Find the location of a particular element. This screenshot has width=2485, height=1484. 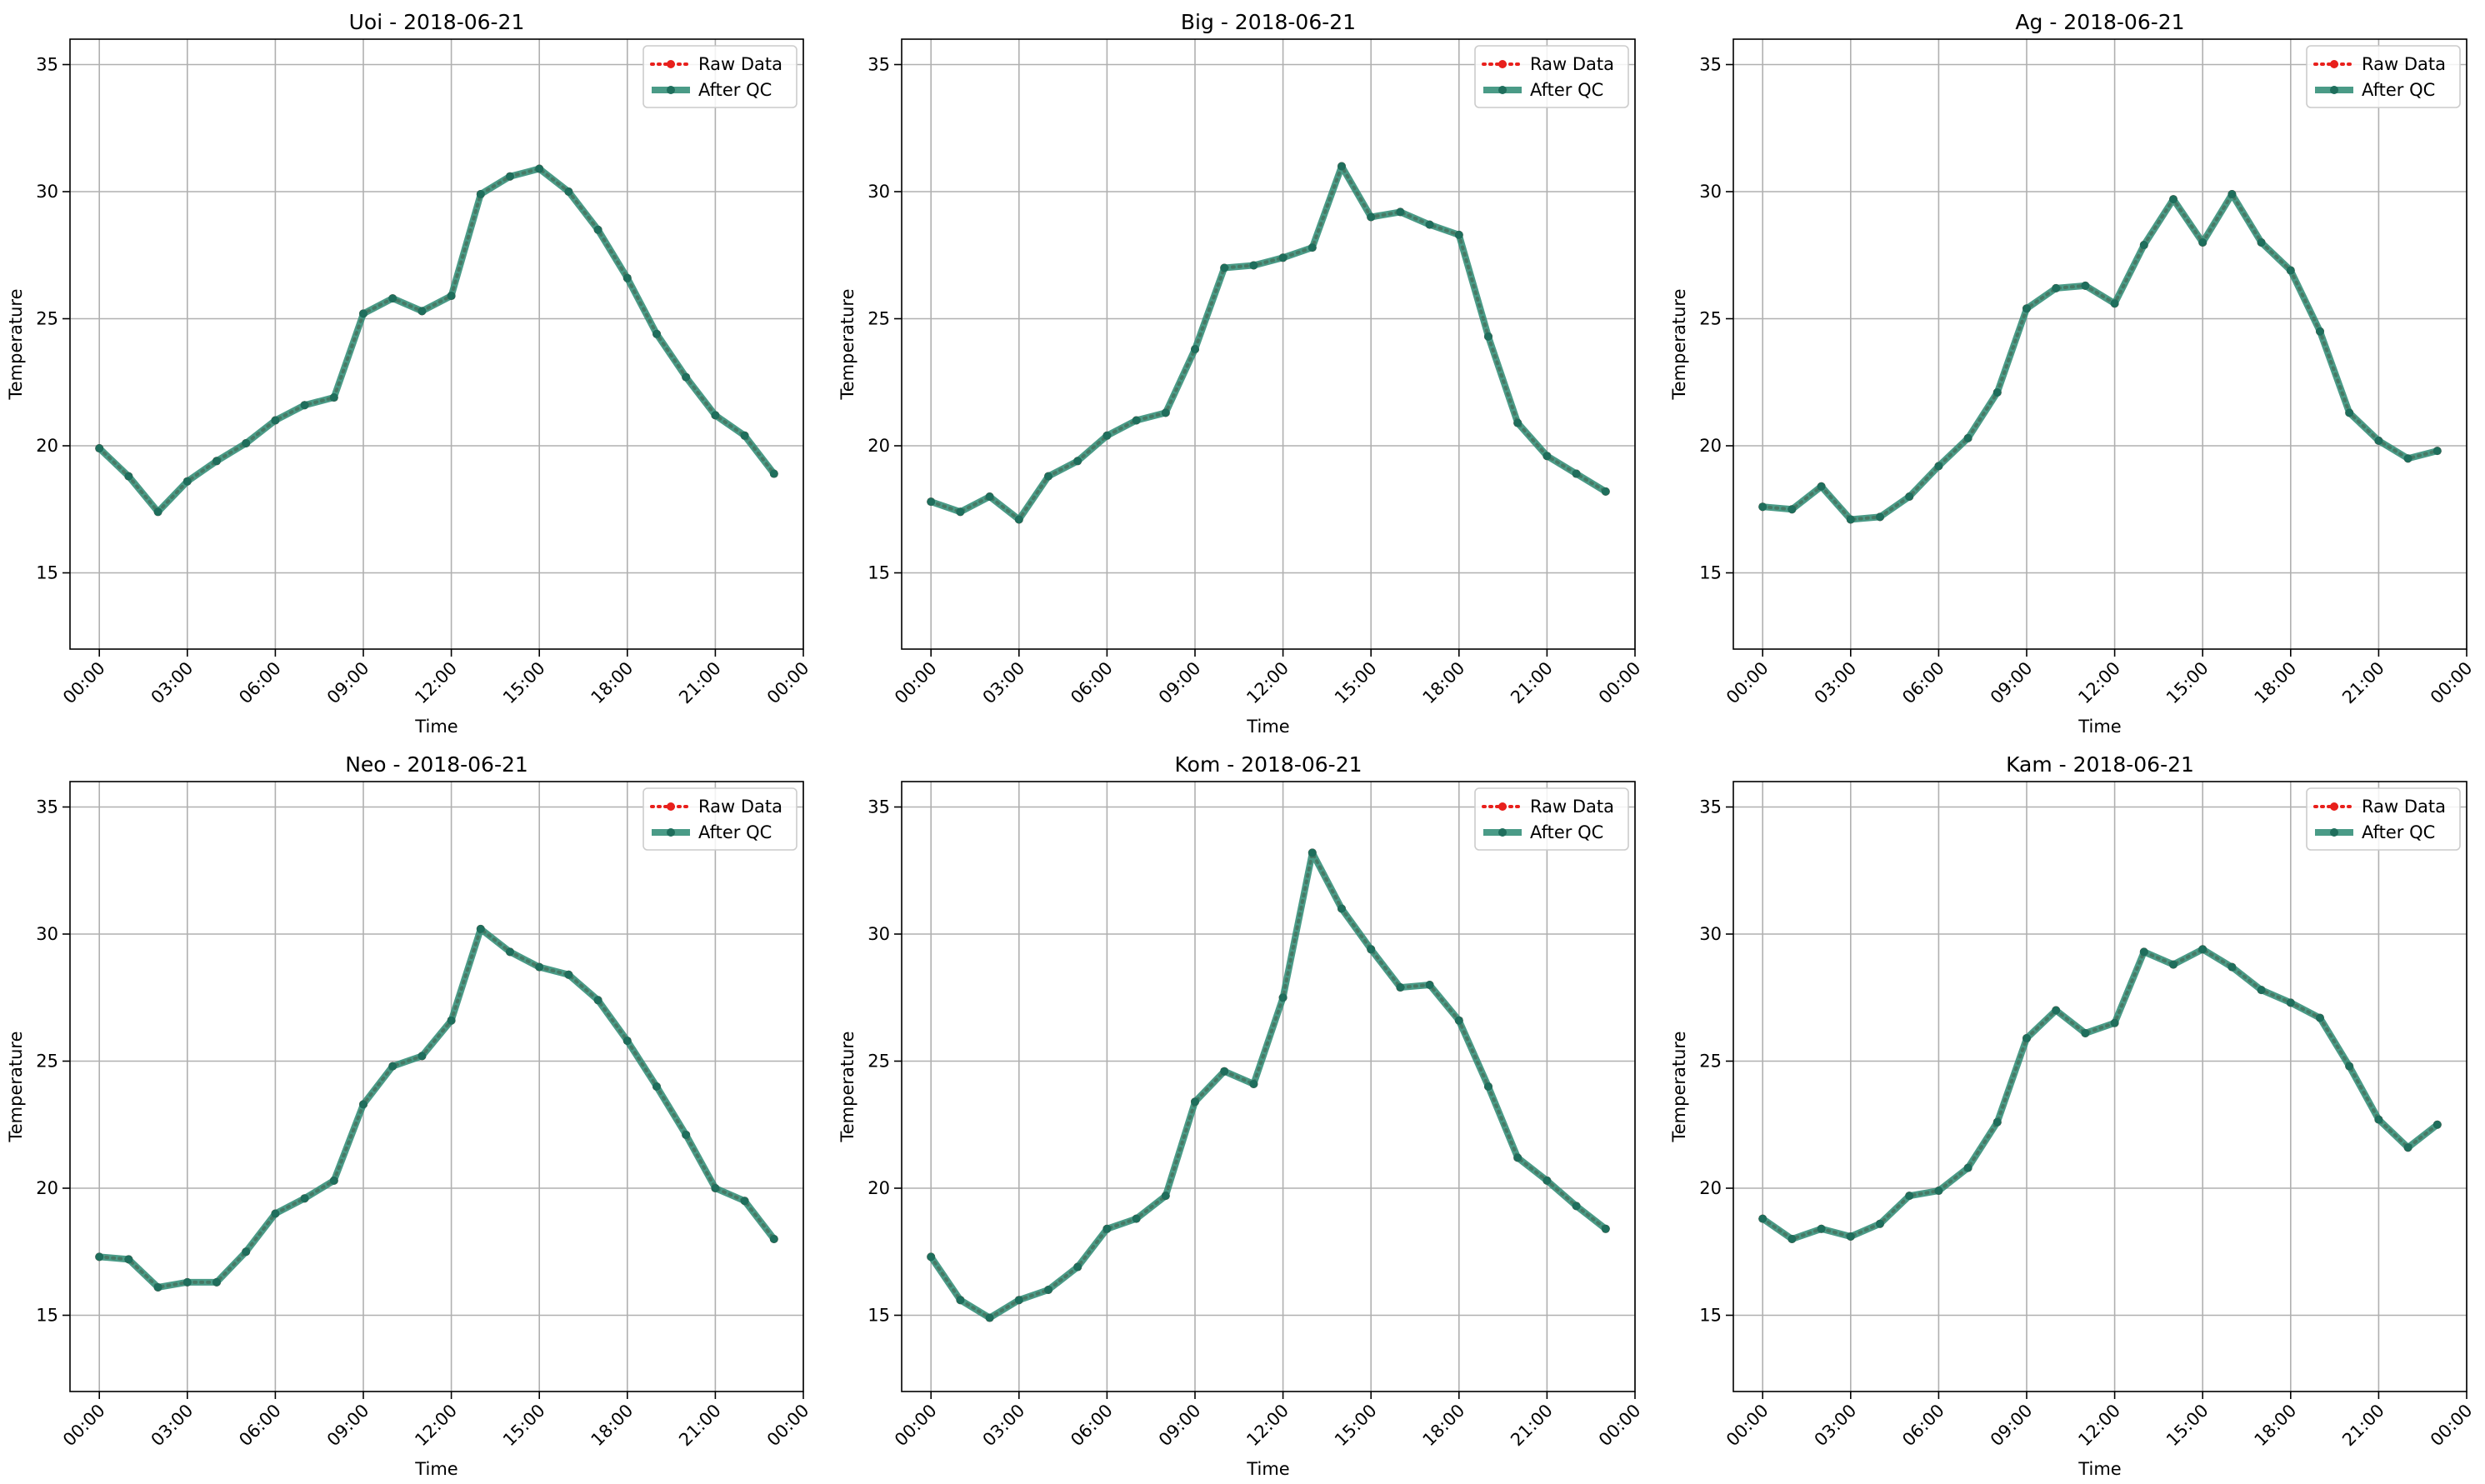

chart-title: Uoi - 2018-06-21 is located at coordinates (437, 22).